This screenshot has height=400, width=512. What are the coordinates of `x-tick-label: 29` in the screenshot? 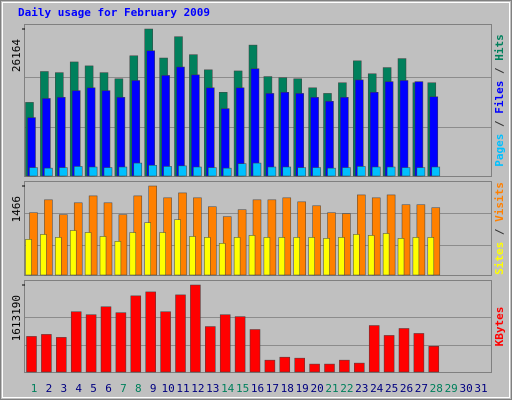 It's located at (451, 388).